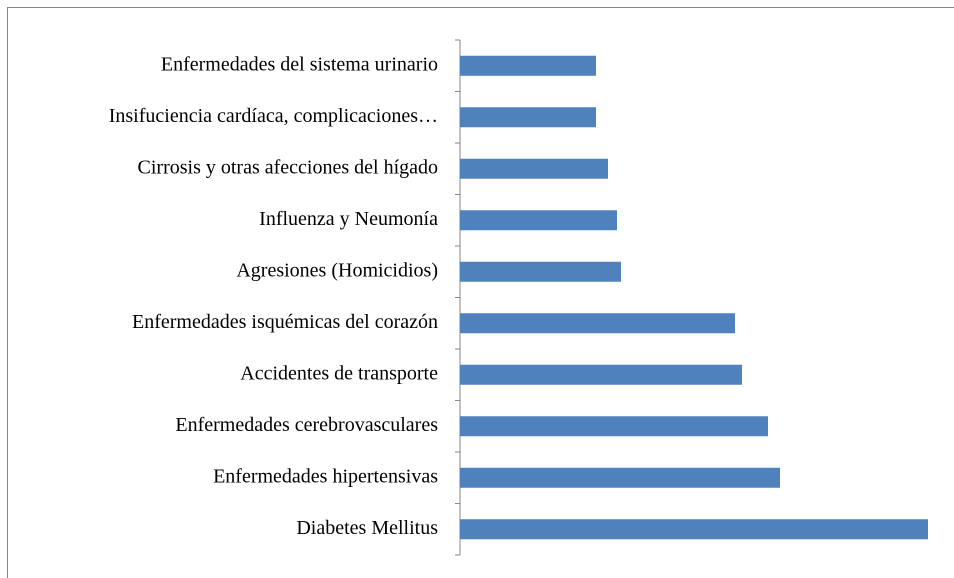 The height and width of the screenshot is (578, 954). What do you see at coordinates (339, 373) in the screenshot?
I see `y-tick-label: Accidentes de transporte` at bounding box center [339, 373].